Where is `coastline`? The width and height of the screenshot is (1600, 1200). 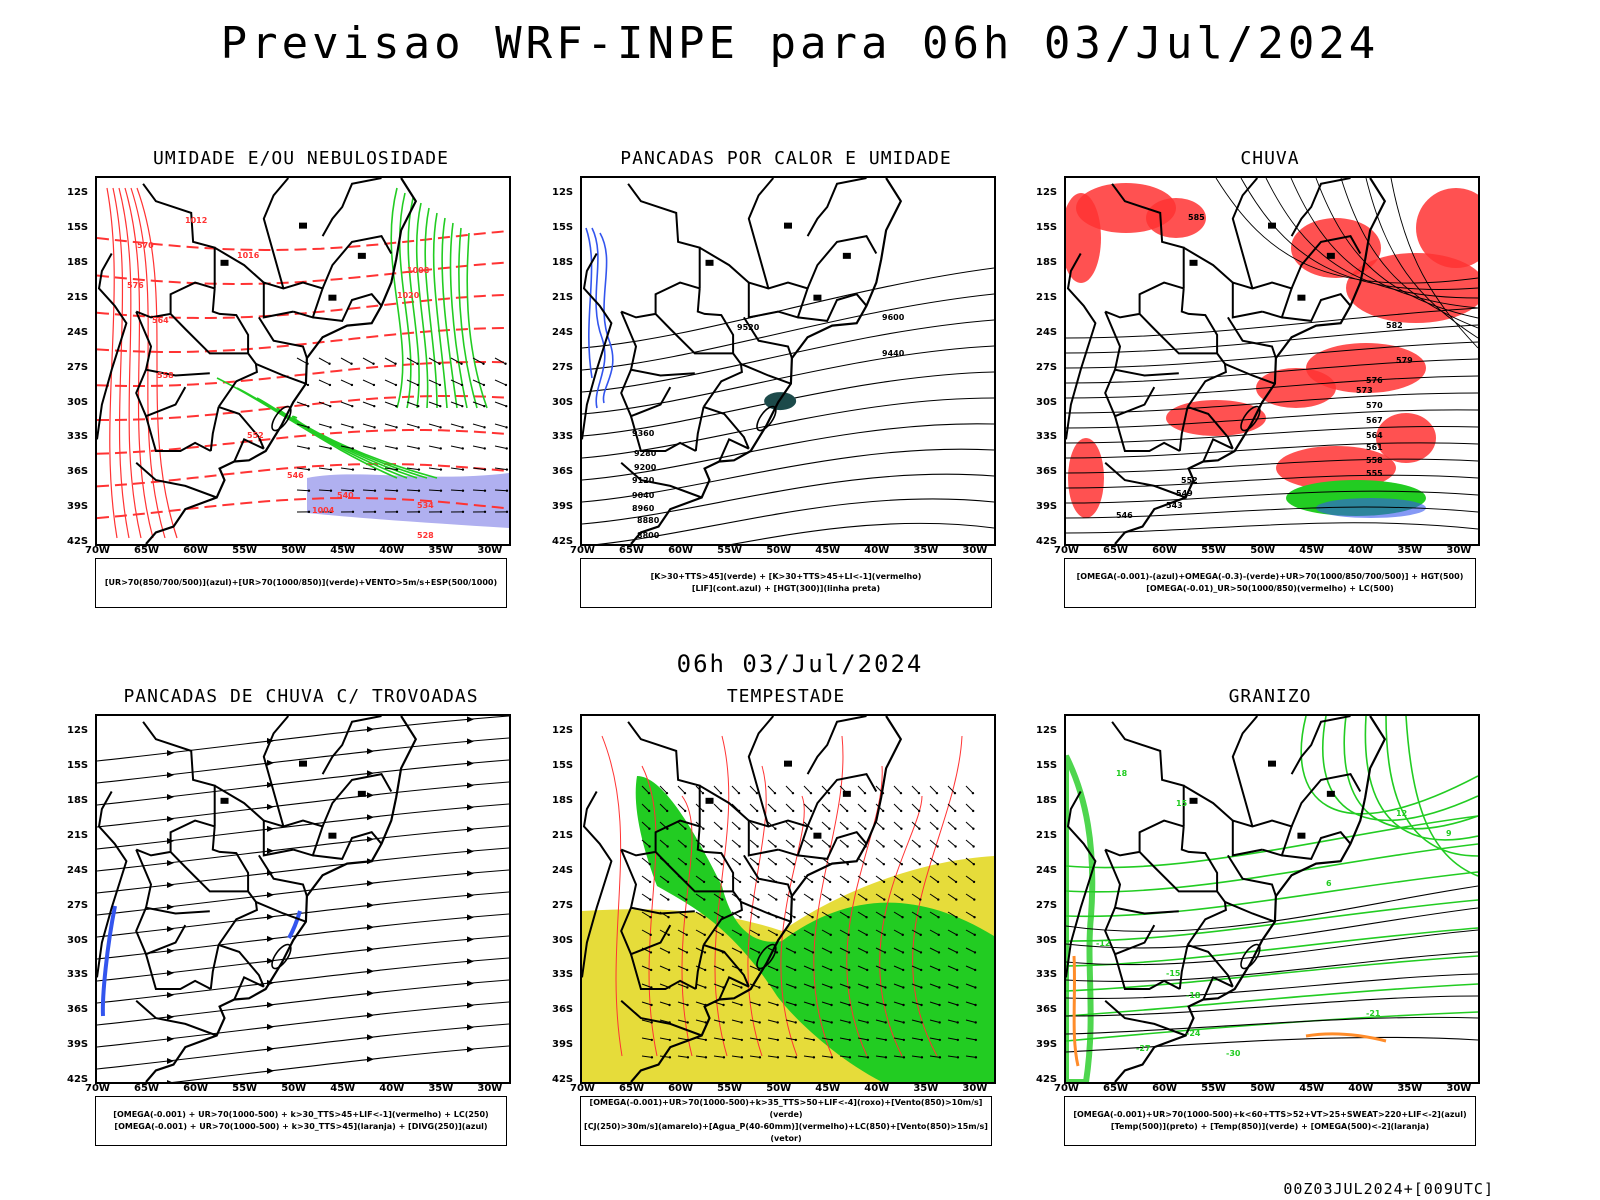
coastline is located at coordinates (766, 899).